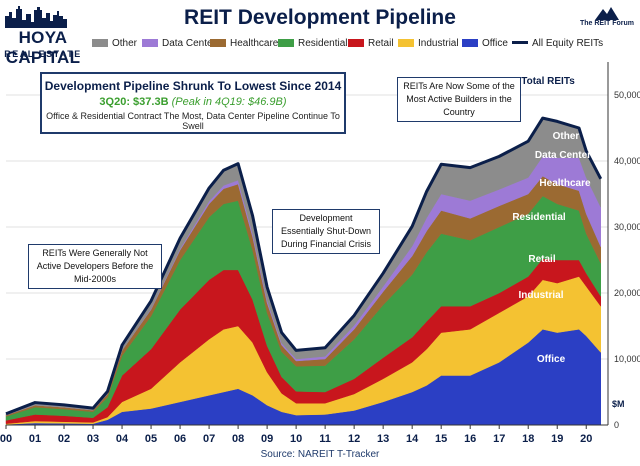 The width and height of the screenshot is (640, 466). I want to click on y-tick-label: 0, so click(616, 425).